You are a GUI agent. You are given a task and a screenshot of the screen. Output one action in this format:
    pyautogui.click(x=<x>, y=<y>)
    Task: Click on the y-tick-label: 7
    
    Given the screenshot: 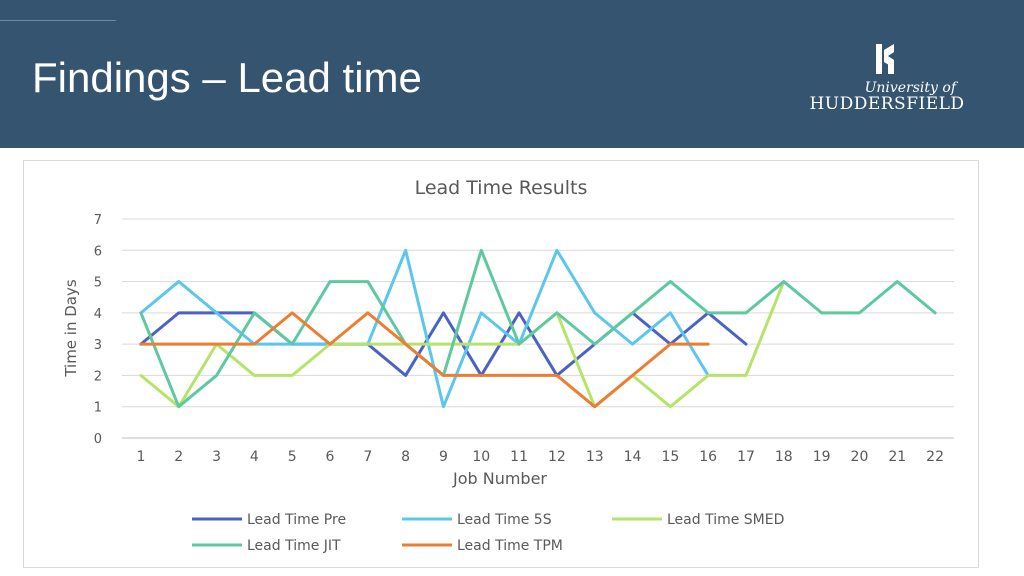 What is the action you would take?
    pyautogui.click(x=98, y=220)
    